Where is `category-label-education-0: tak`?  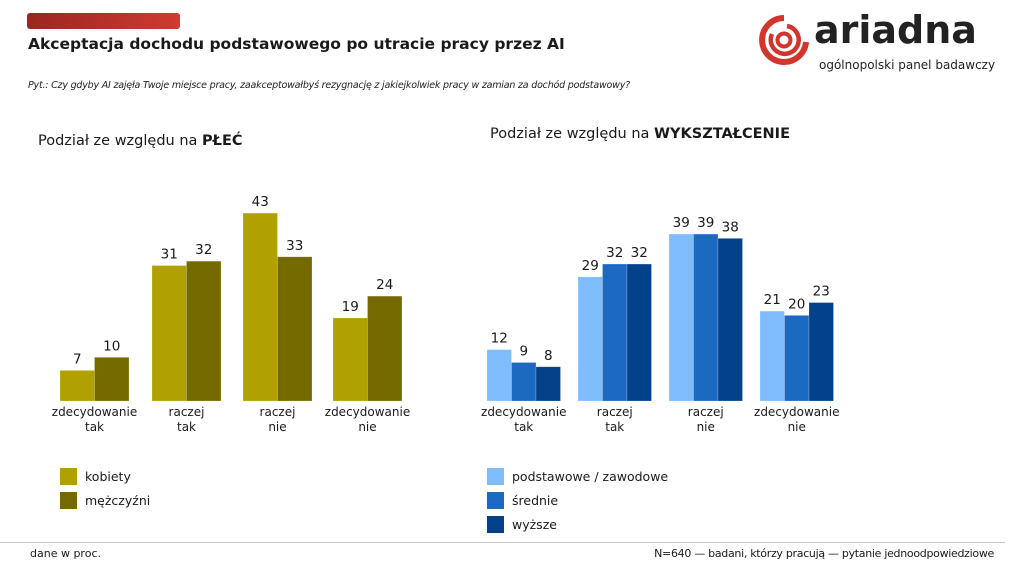 category-label-education-0: tak is located at coordinates (523, 427).